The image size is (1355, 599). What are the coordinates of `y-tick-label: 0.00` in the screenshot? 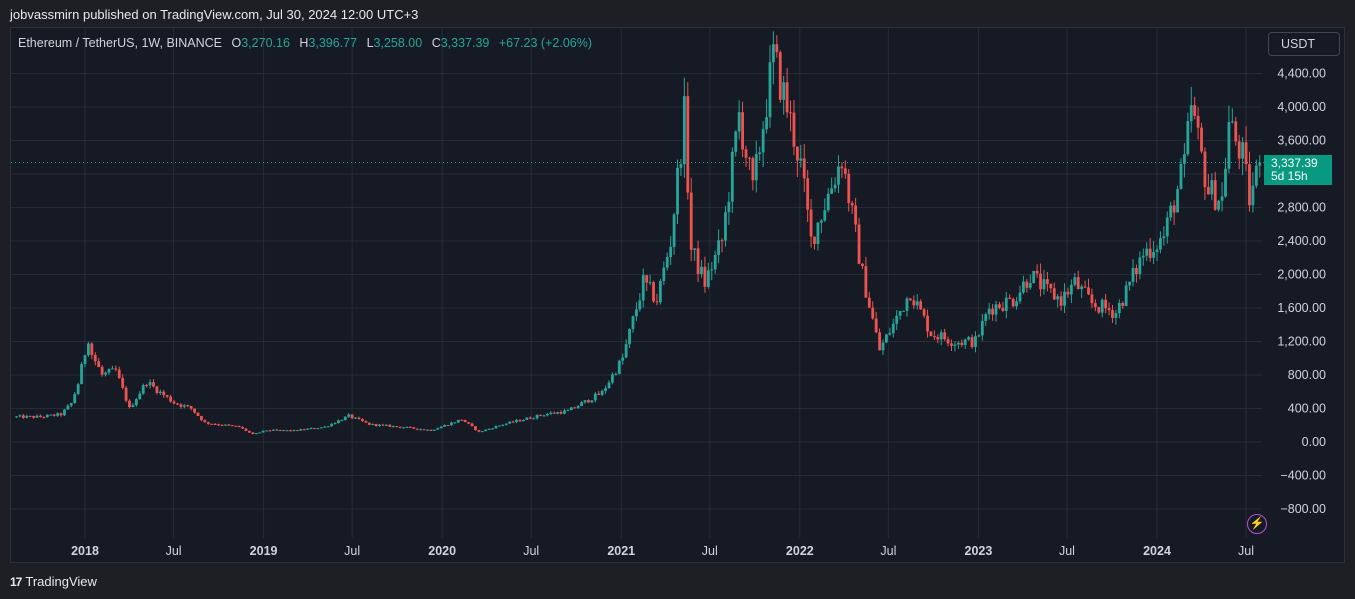 It's located at (1314, 442).